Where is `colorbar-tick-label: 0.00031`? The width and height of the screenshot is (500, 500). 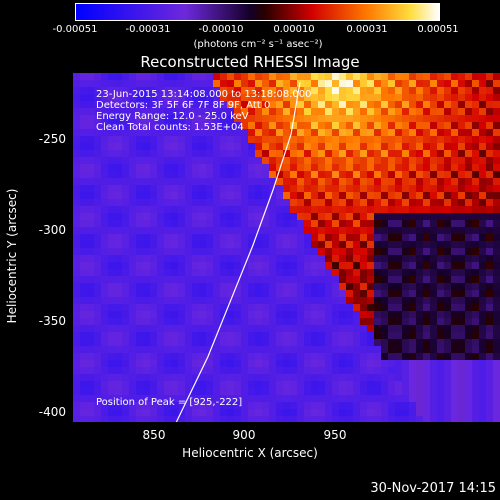
colorbar-tick-label: 0.00031 is located at coordinates (367, 29).